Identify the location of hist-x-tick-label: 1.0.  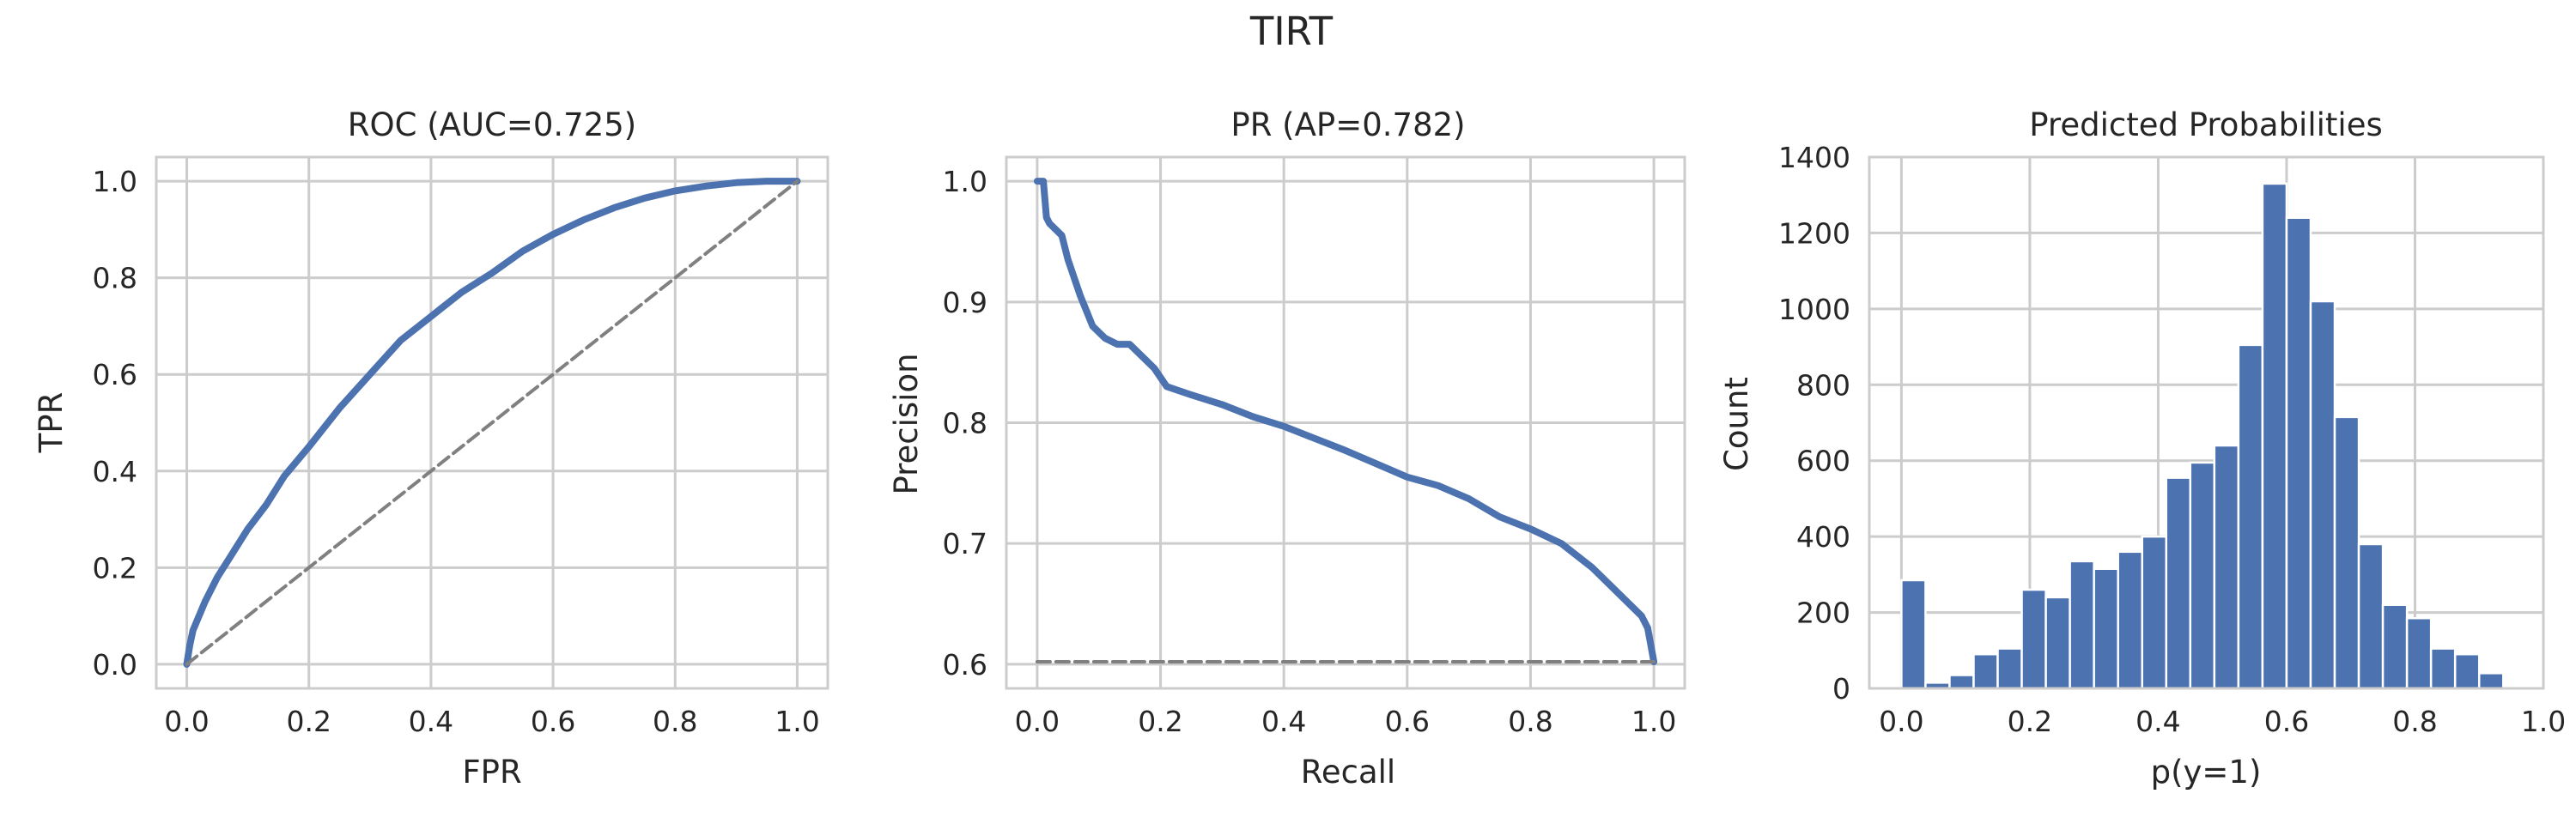
(2544, 721).